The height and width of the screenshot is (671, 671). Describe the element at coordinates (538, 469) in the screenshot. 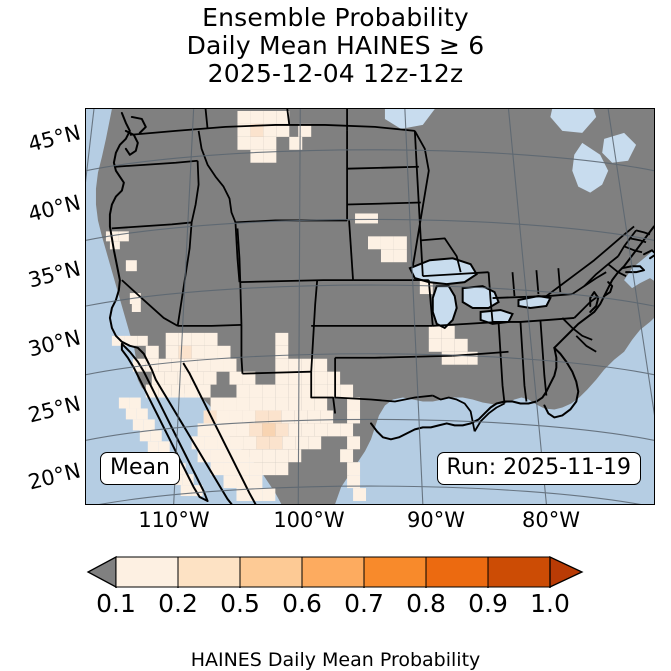

I see `run-label-box: Run: 2025-11-19` at that location.